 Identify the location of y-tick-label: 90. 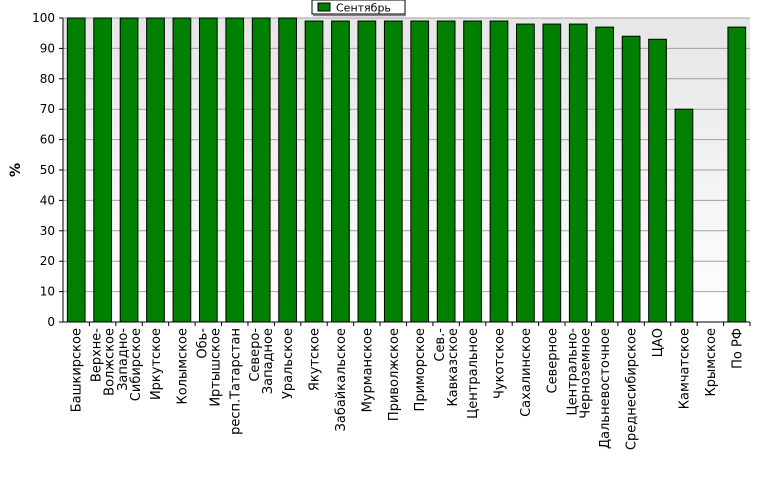
(47, 48).